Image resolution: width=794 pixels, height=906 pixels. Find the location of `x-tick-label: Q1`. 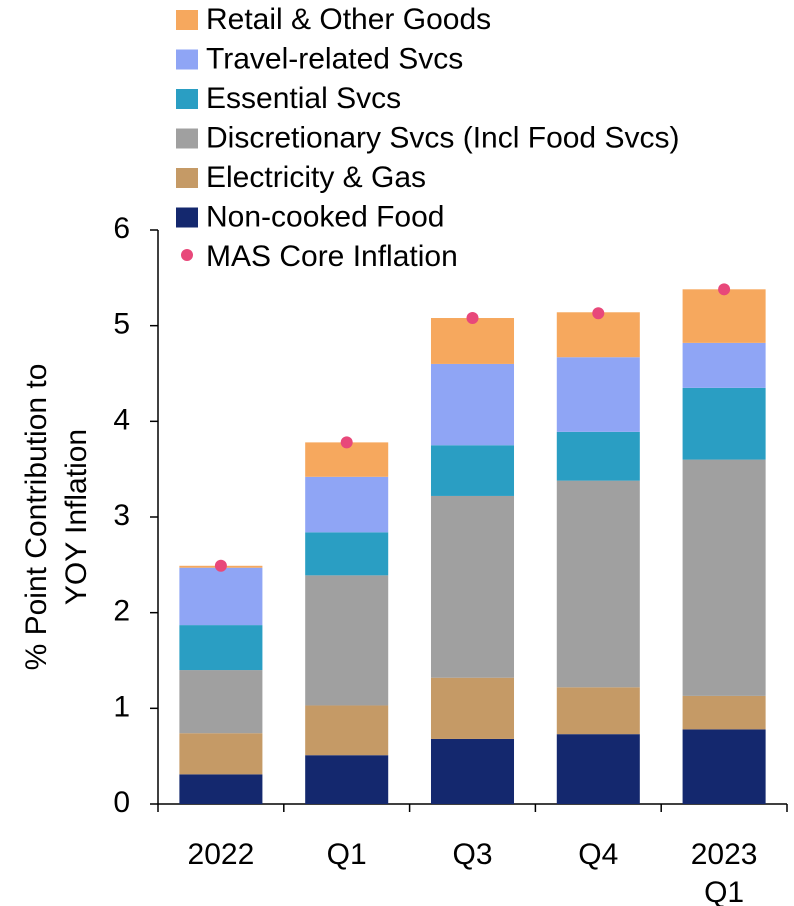

x-tick-label: Q1 is located at coordinates (346, 854).